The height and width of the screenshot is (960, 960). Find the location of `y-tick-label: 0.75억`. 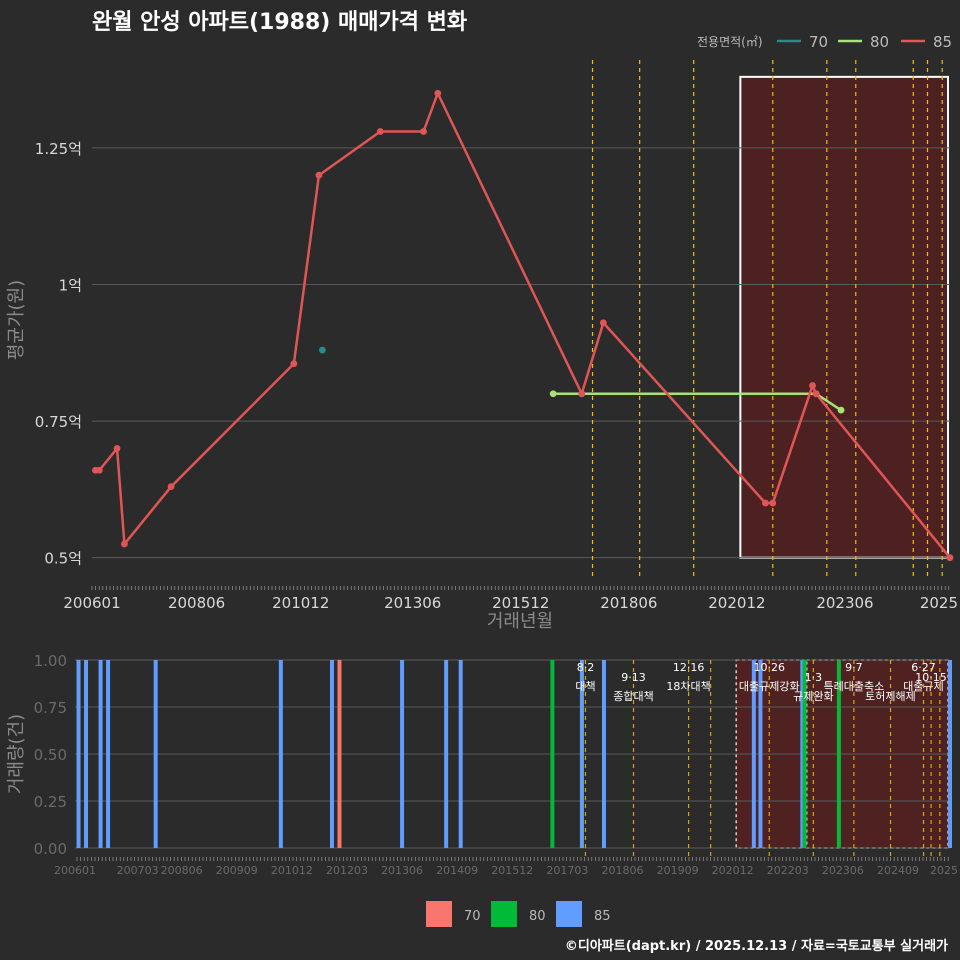

y-tick-label: 0.75억 is located at coordinates (58, 422).